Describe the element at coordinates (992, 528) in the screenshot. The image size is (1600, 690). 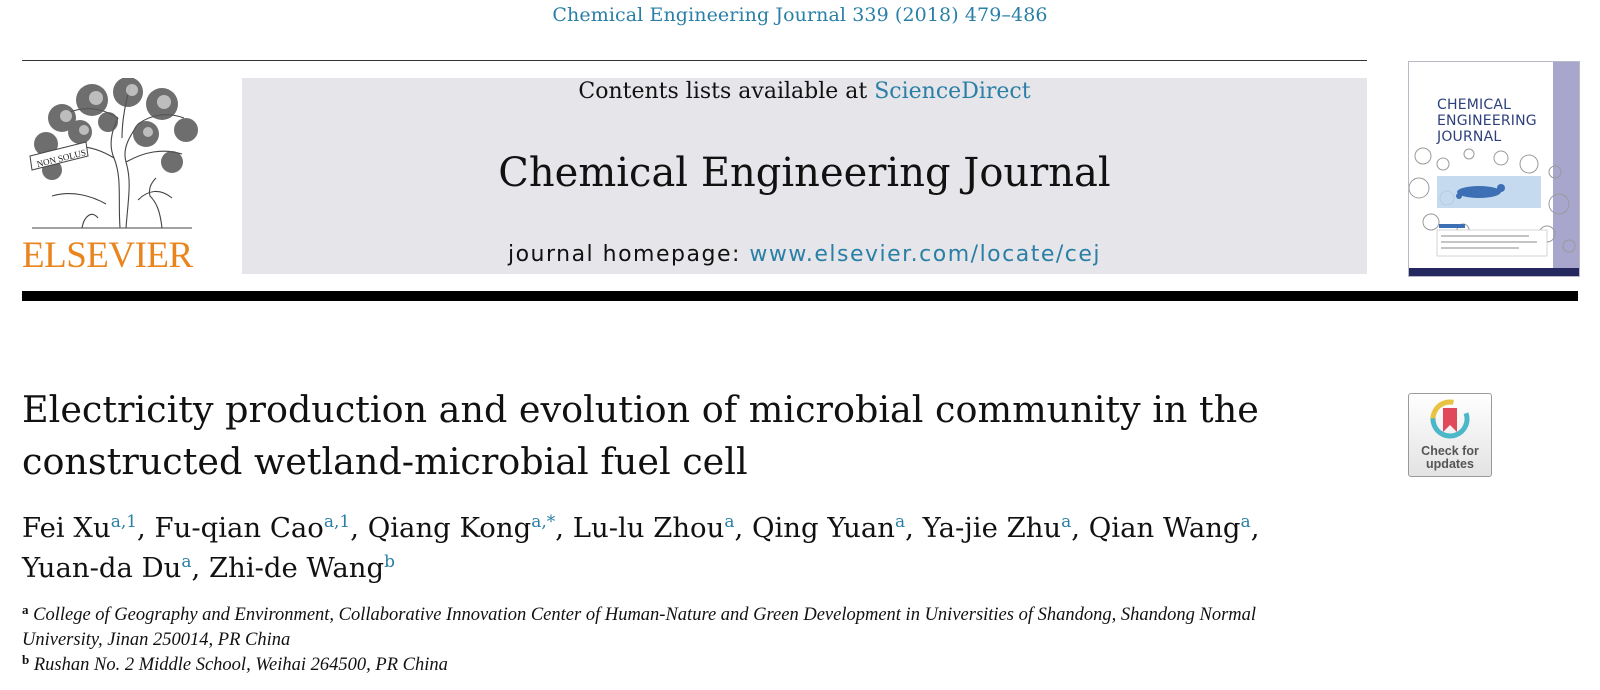
I see `author-name: Ya-jie Zhu` at that location.